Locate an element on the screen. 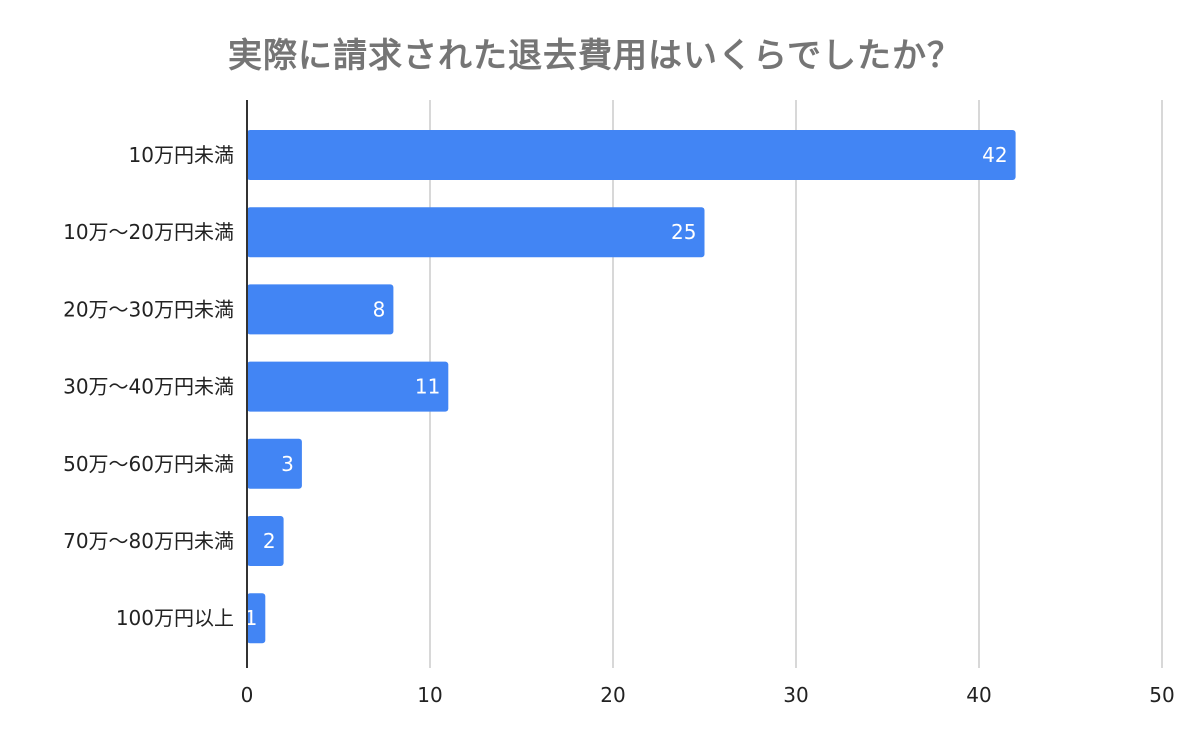  x-tick-label: 10 is located at coordinates (429, 695).